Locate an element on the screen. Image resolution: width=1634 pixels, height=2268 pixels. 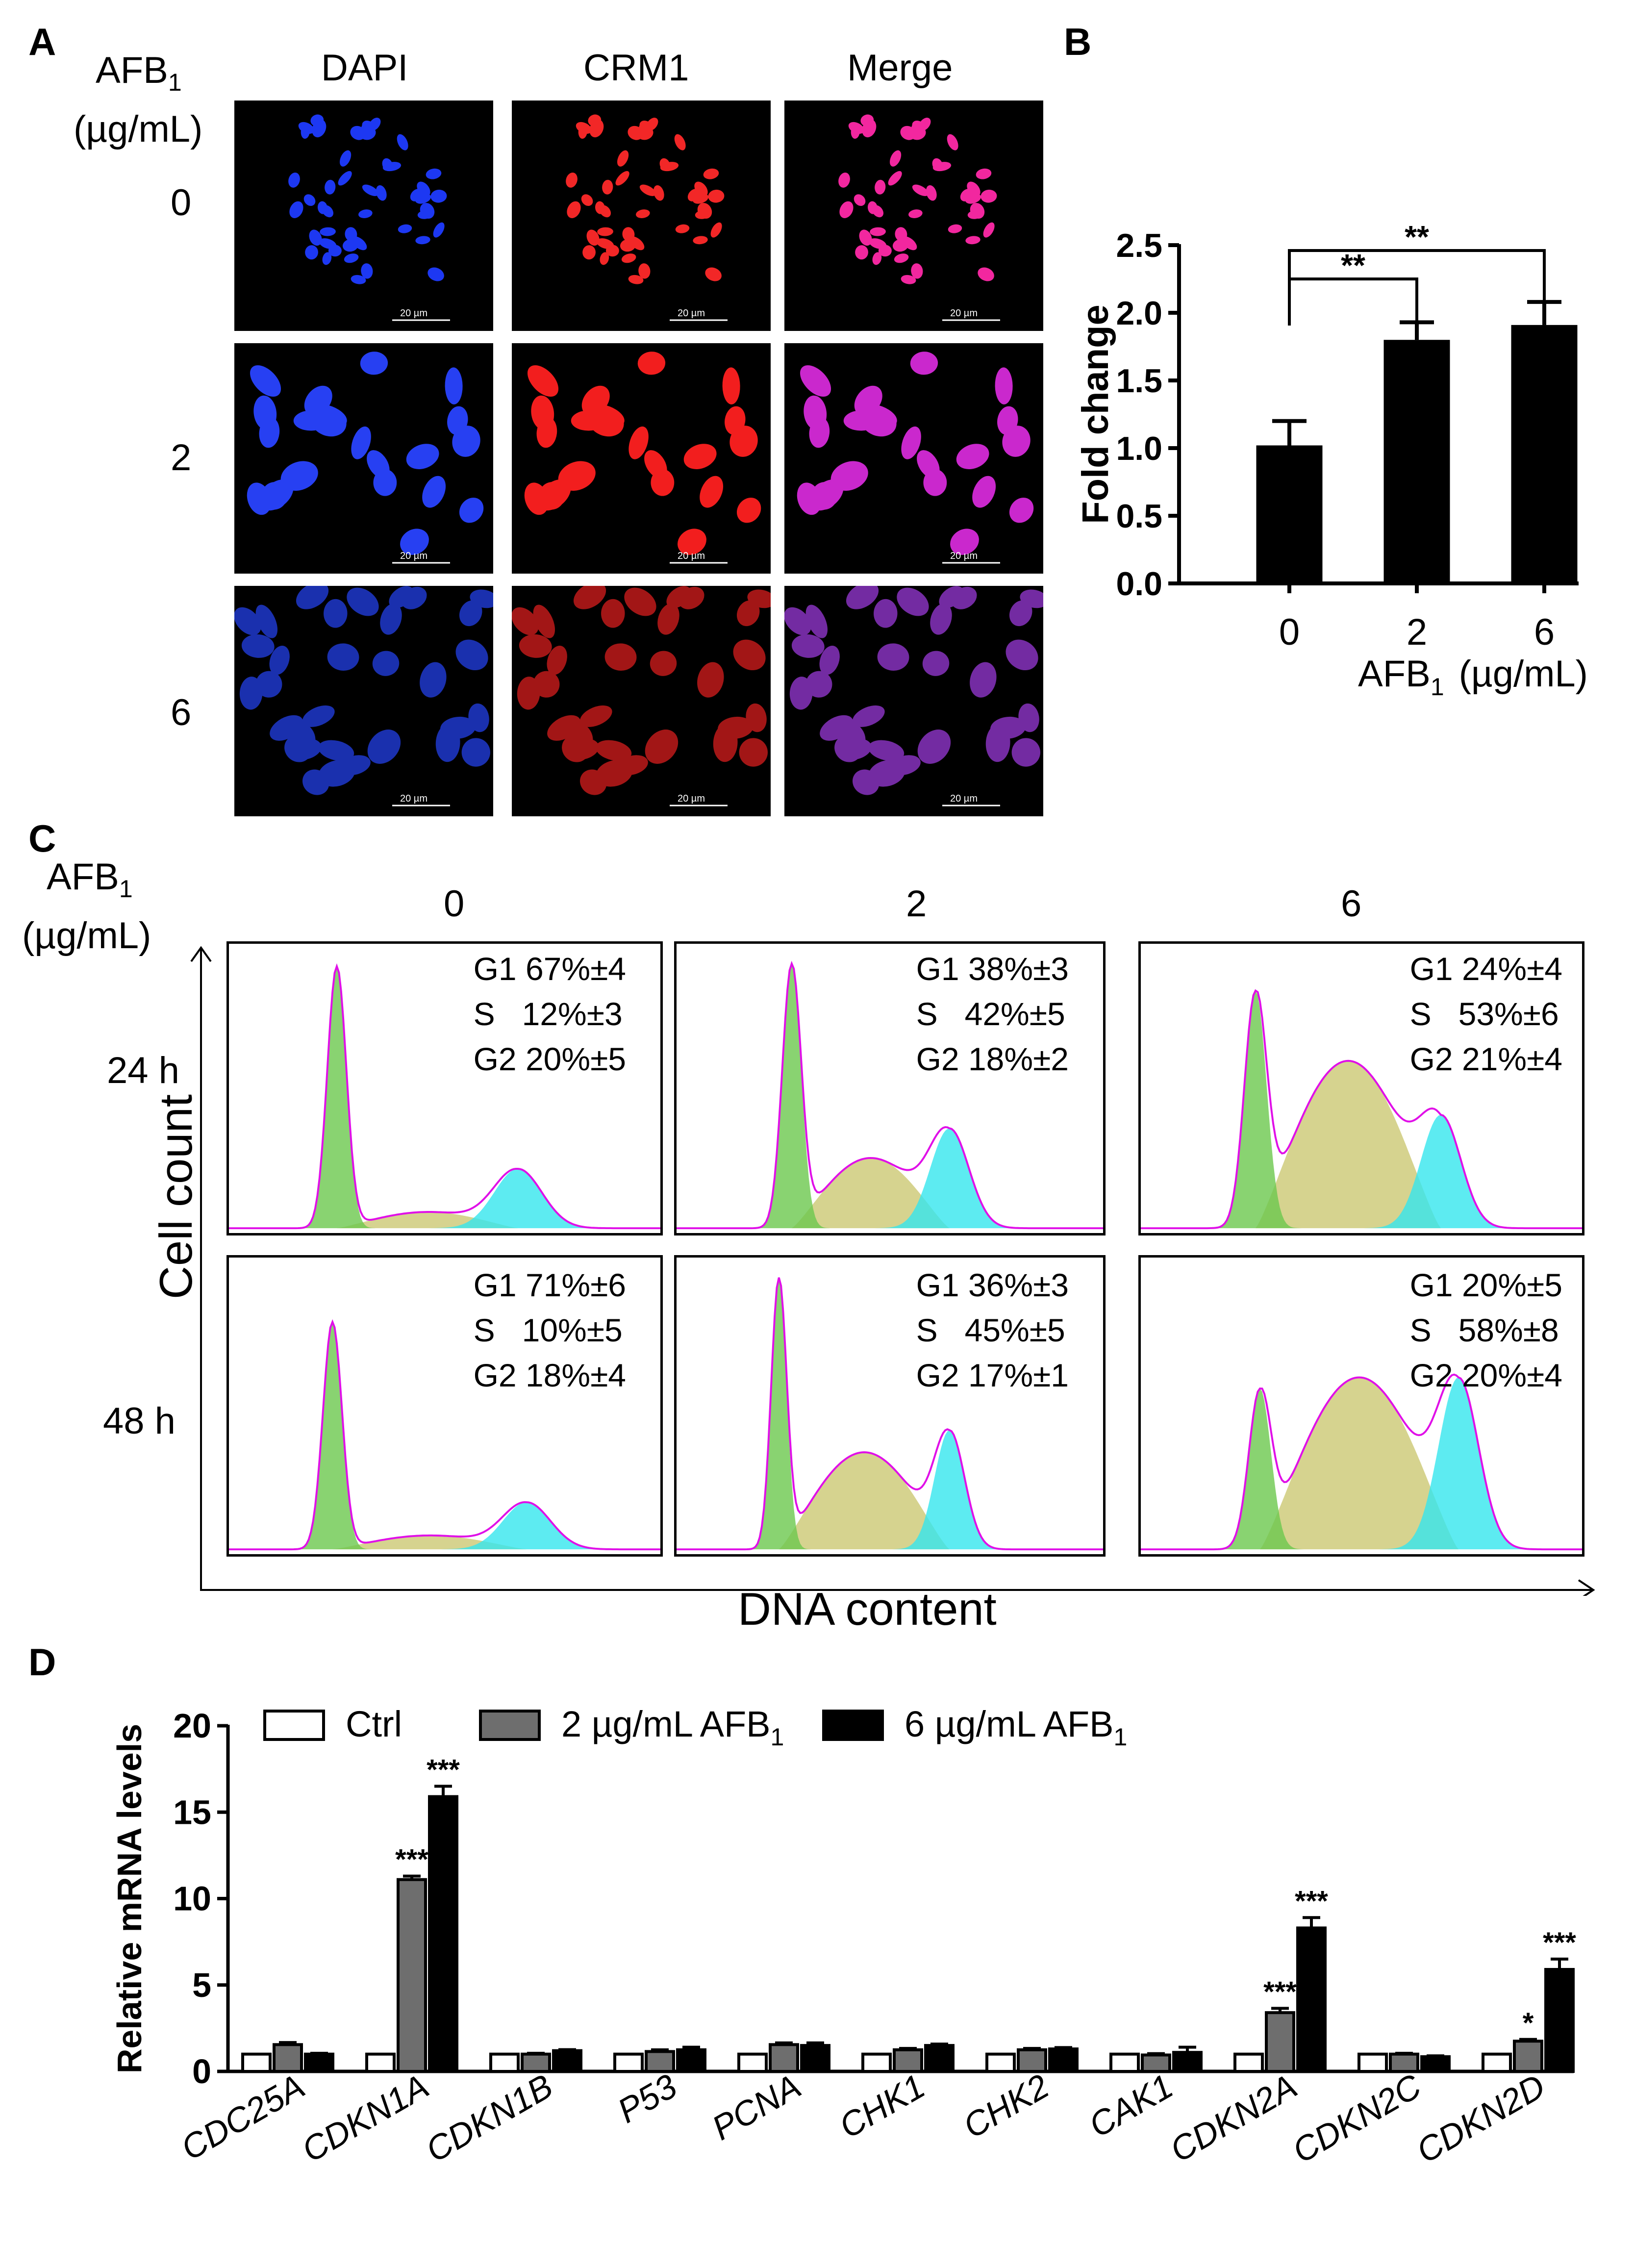
significance-label: * is located at coordinates (1528, 2023).